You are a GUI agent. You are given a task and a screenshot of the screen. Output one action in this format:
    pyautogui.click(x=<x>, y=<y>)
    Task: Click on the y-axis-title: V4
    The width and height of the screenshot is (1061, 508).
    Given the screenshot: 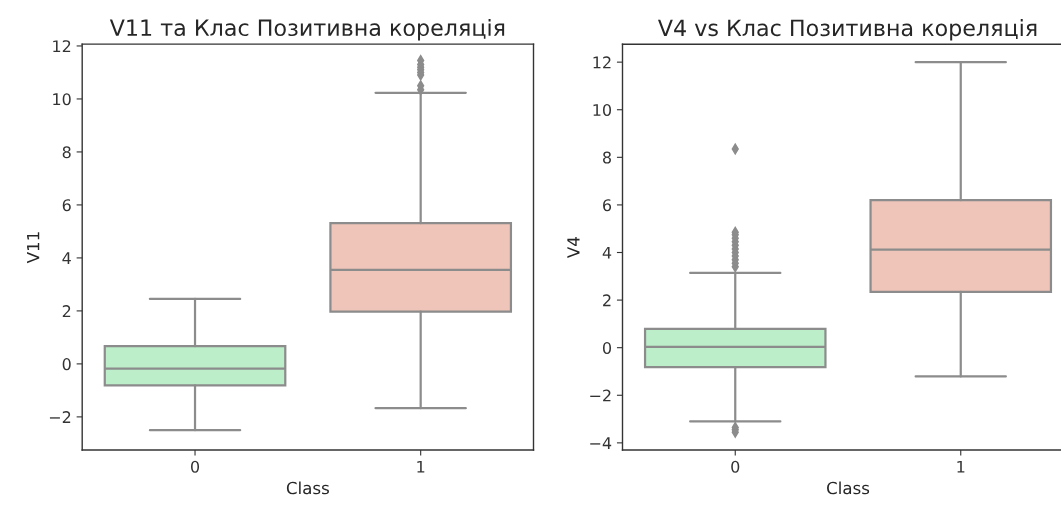 What is the action you would take?
    pyautogui.click(x=573, y=248)
    